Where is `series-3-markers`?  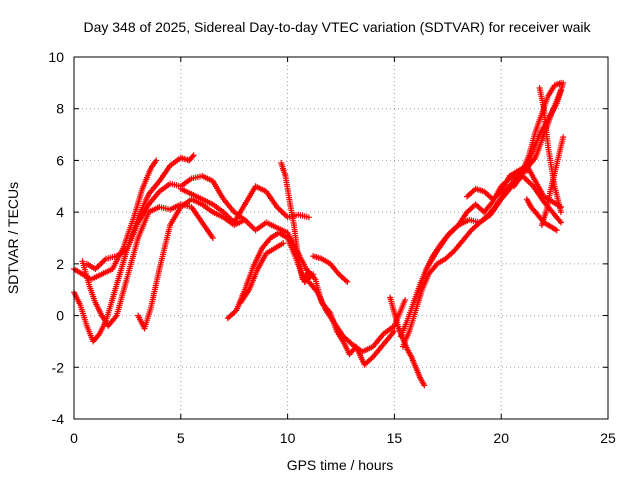 series-3-markers is located at coordinates (147, 265).